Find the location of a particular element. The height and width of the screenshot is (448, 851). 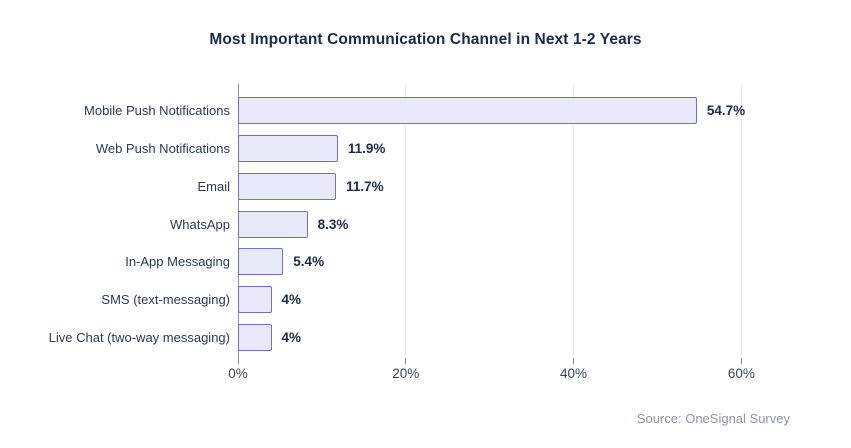

category-label: Web Push Notifications is located at coordinates (162, 148).